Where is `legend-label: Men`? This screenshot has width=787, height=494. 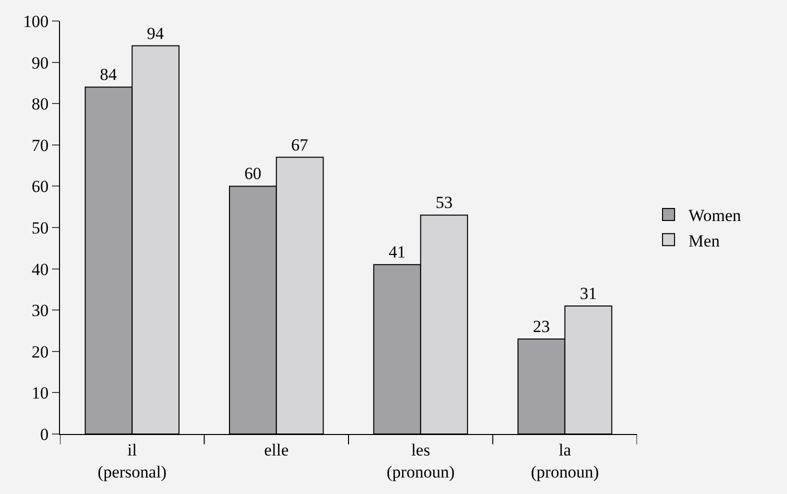 legend-label: Men is located at coordinates (704, 240).